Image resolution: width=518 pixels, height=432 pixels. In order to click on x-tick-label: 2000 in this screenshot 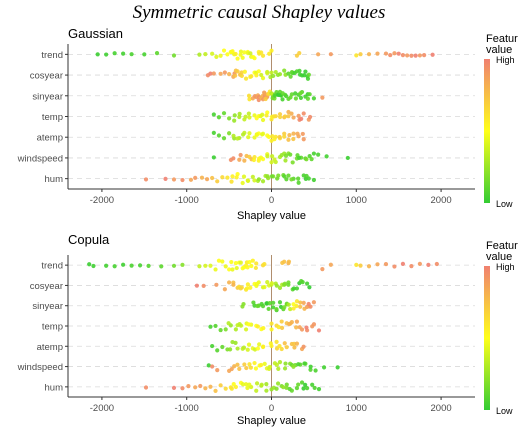, I will do `click(441, 408)`.